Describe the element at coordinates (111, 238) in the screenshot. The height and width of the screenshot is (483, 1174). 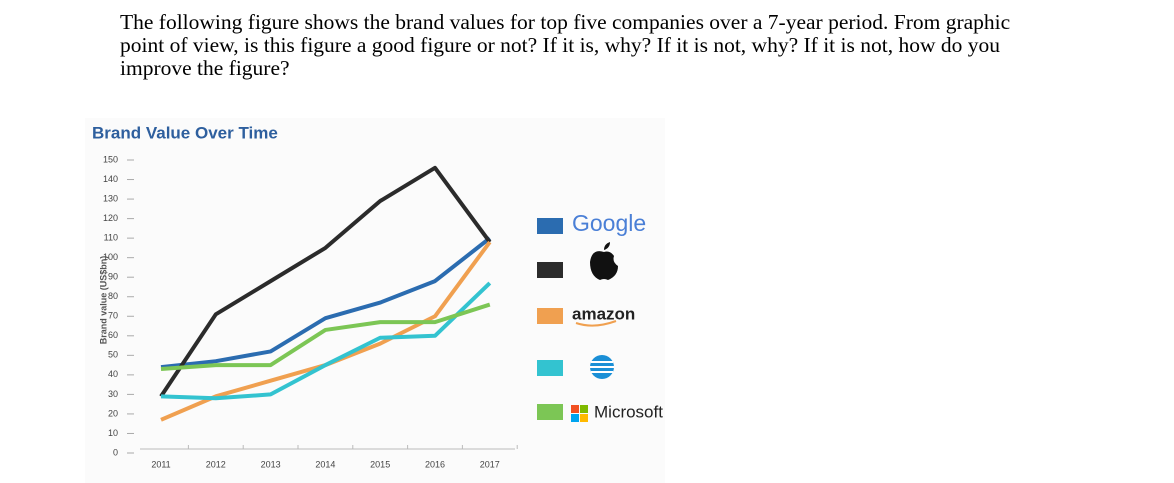
I see `y-tick-label: 110` at that location.